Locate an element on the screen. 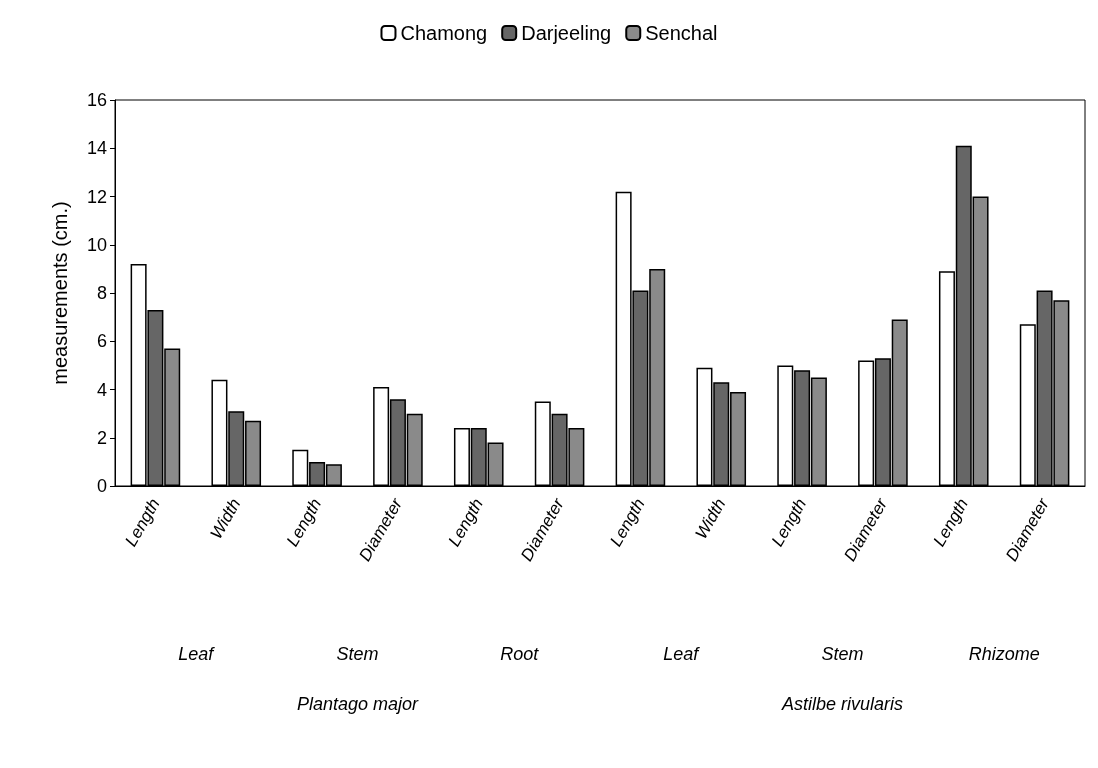 Image resolution: width=1098 pixels, height=768 pixels. legend-label: Senchal is located at coordinates (681, 33).